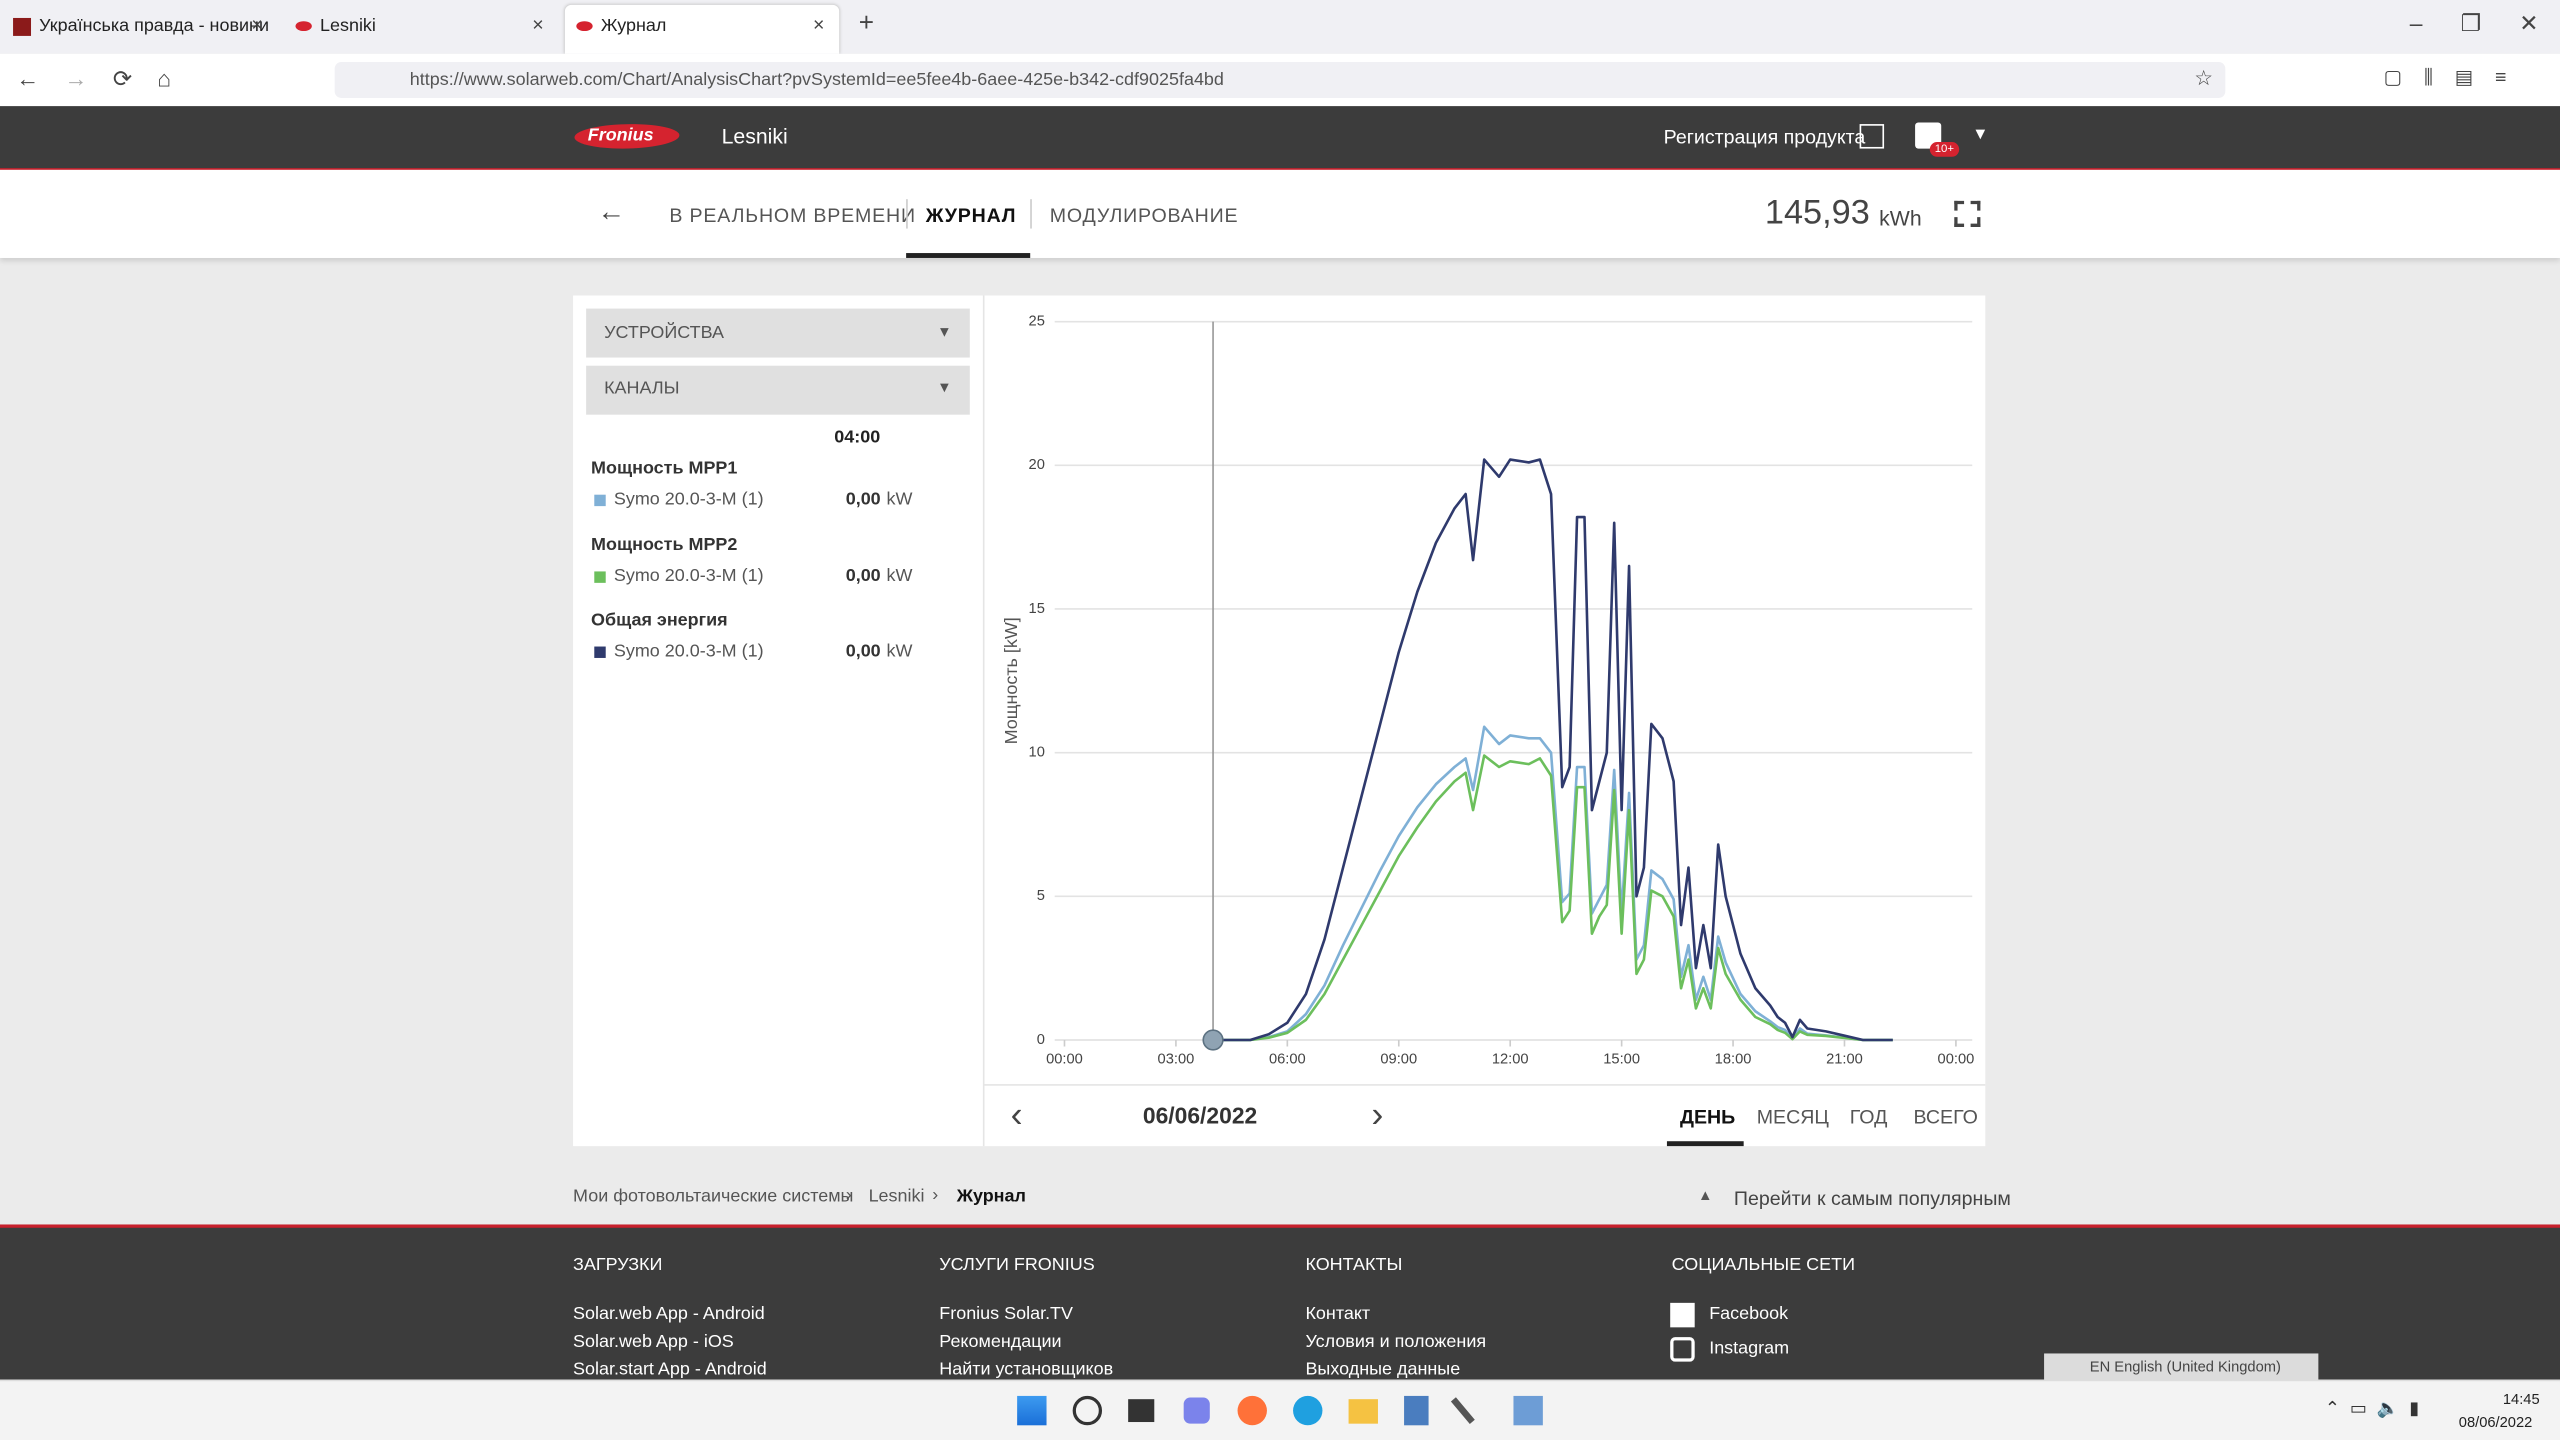 The height and width of the screenshot is (1440, 2560). What do you see at coordinates (1485, 1085) in the screenshot?
I see `divider` at bounding box center [1485, 1085].